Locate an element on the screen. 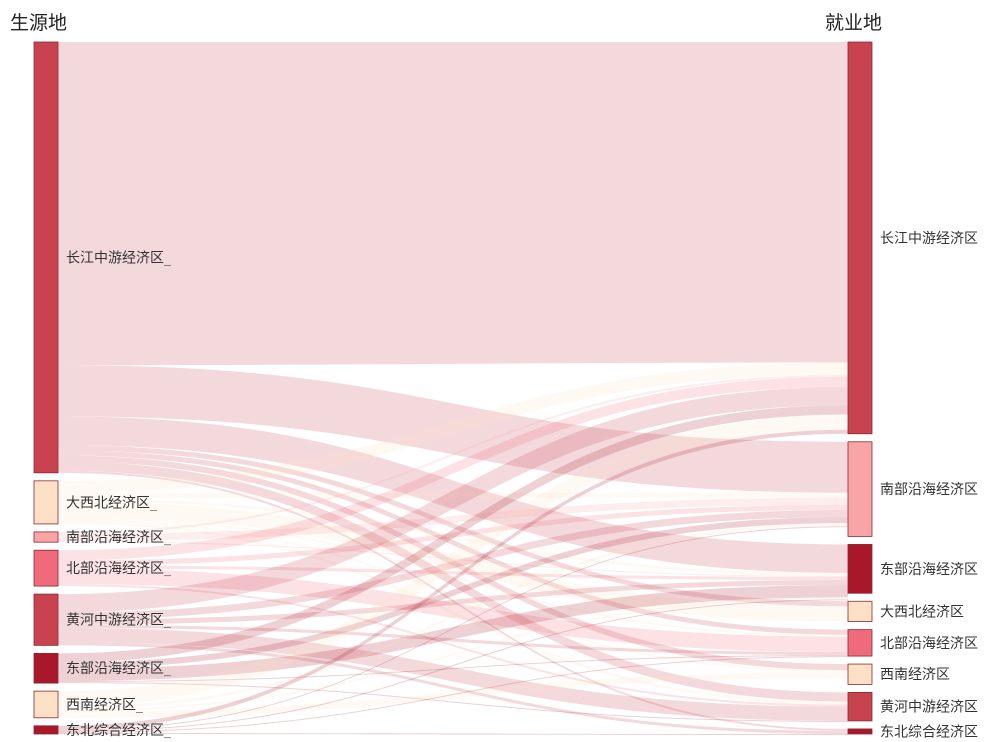 The height and width of the screenshot is (742, 1005). target-node-label: 大西北经济区 is located at coordinates (922, 612).